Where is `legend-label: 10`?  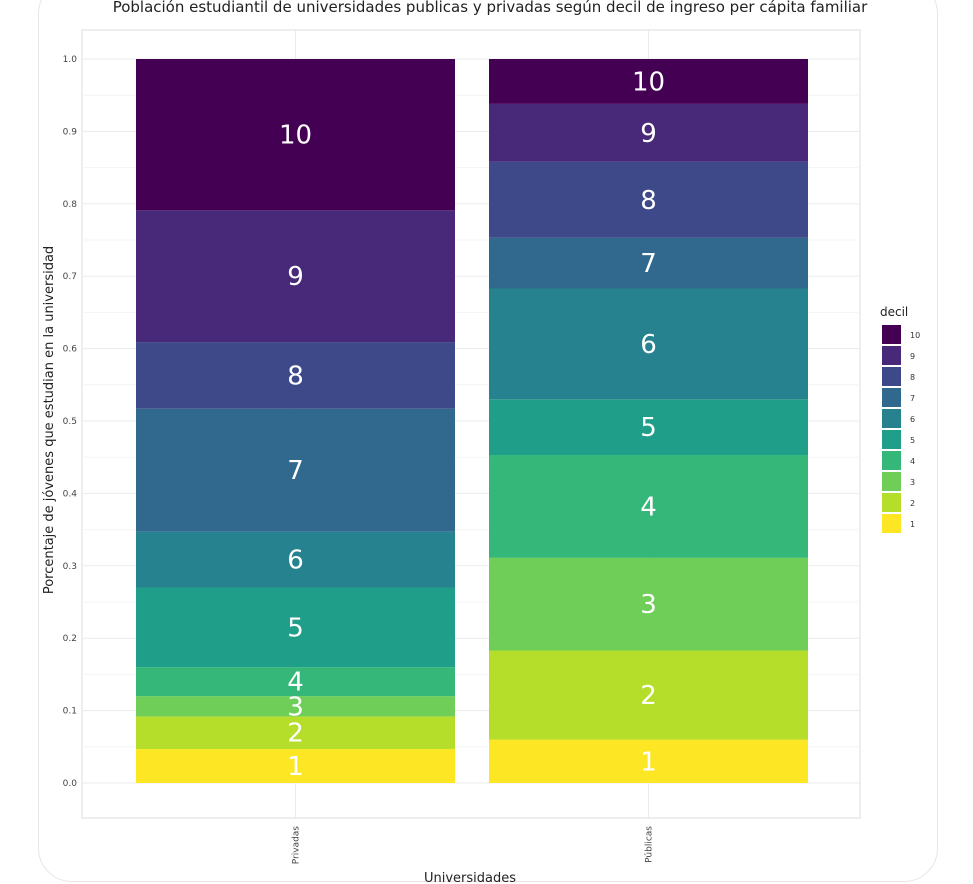 legend-label: 10 is located at coordinates (915, 335).